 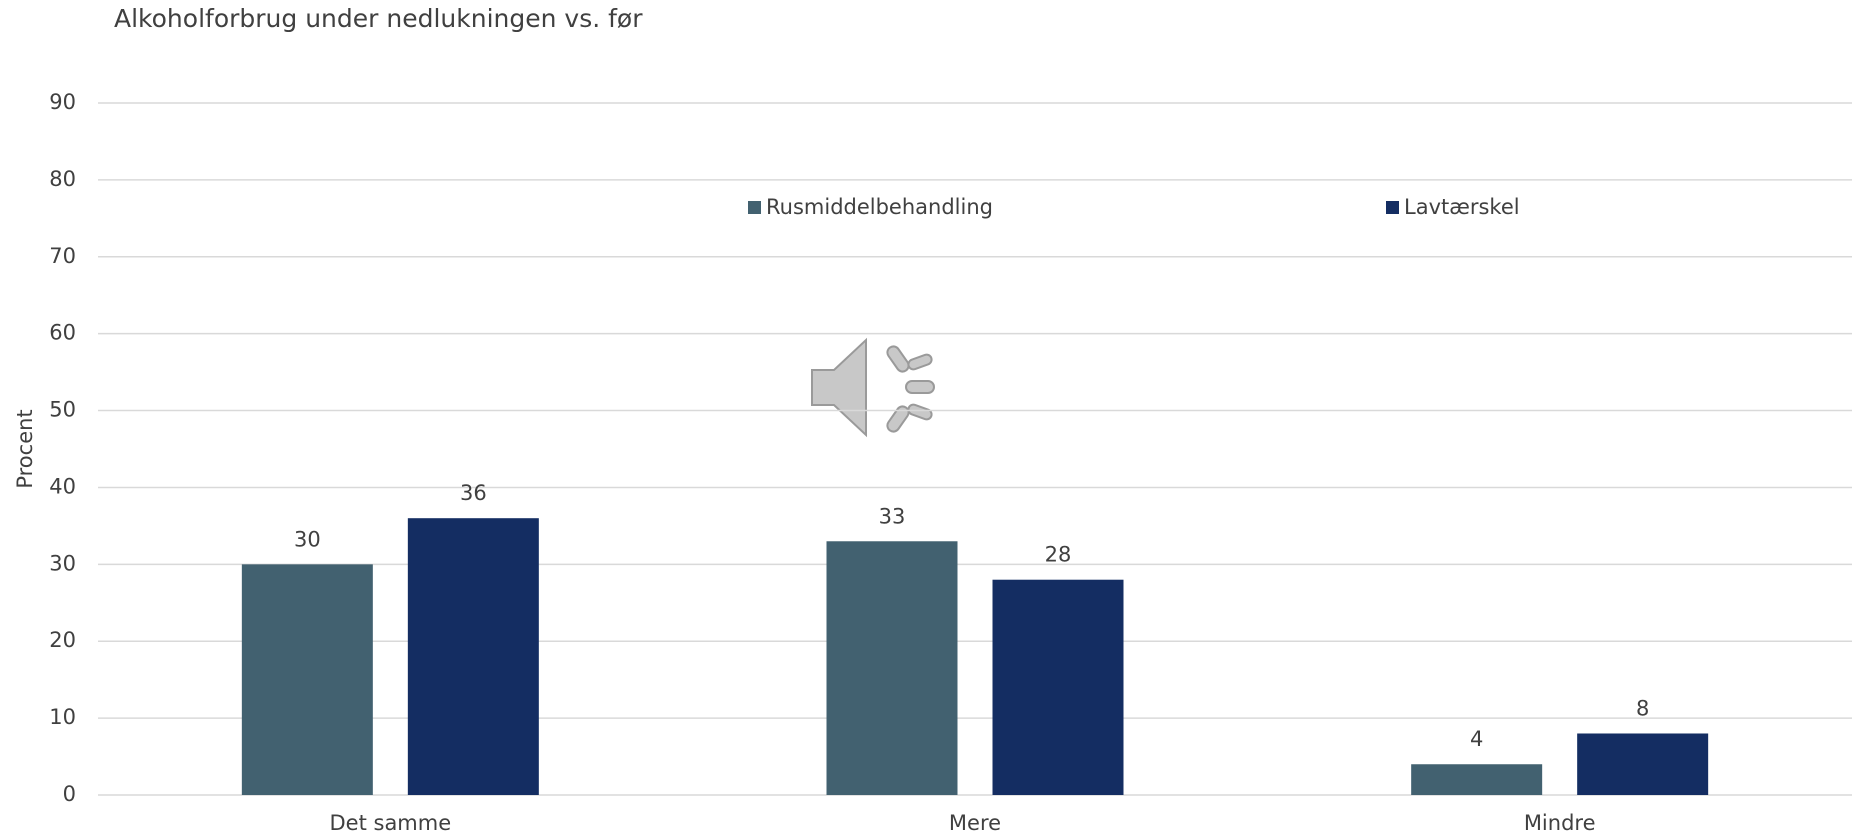 I want to click on y-axis-label: Procent, so click(x=25, y=448).